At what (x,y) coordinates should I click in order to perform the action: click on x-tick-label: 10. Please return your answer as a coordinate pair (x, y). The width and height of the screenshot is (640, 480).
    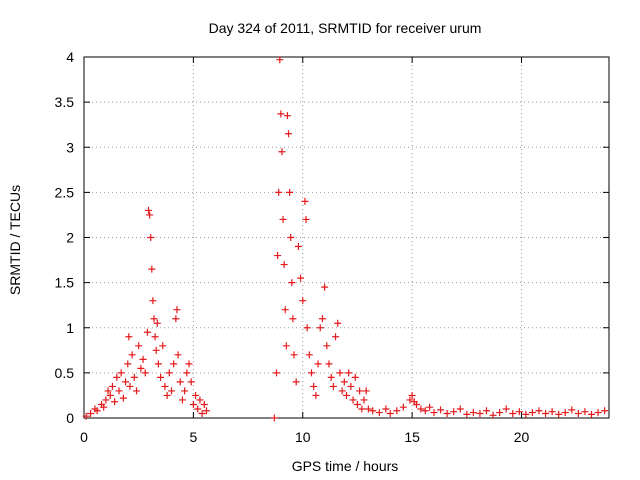
    Looking at the image, I should click on (303, 437).